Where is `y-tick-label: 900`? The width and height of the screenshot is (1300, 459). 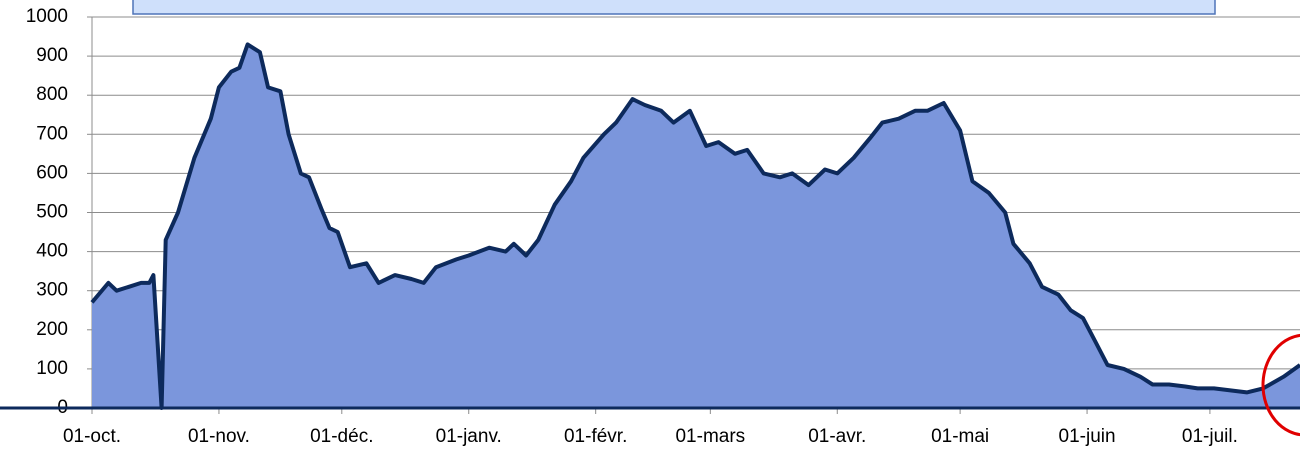 y-tick-label: 900 is located at coordinates (52, 55).